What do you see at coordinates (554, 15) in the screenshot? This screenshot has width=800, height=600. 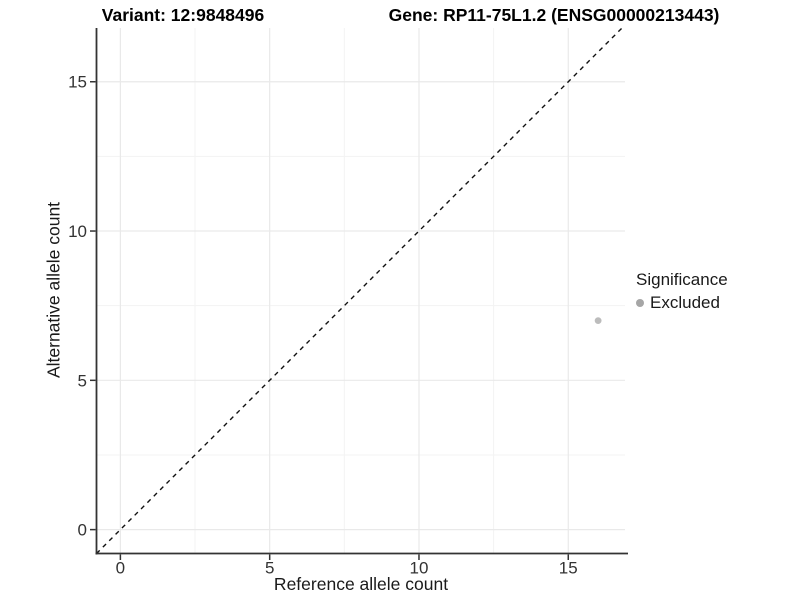 I see `gene-title: Gene: RP11-75L1.2 (ENSG00000213443)` at bounding box center [554, 15].